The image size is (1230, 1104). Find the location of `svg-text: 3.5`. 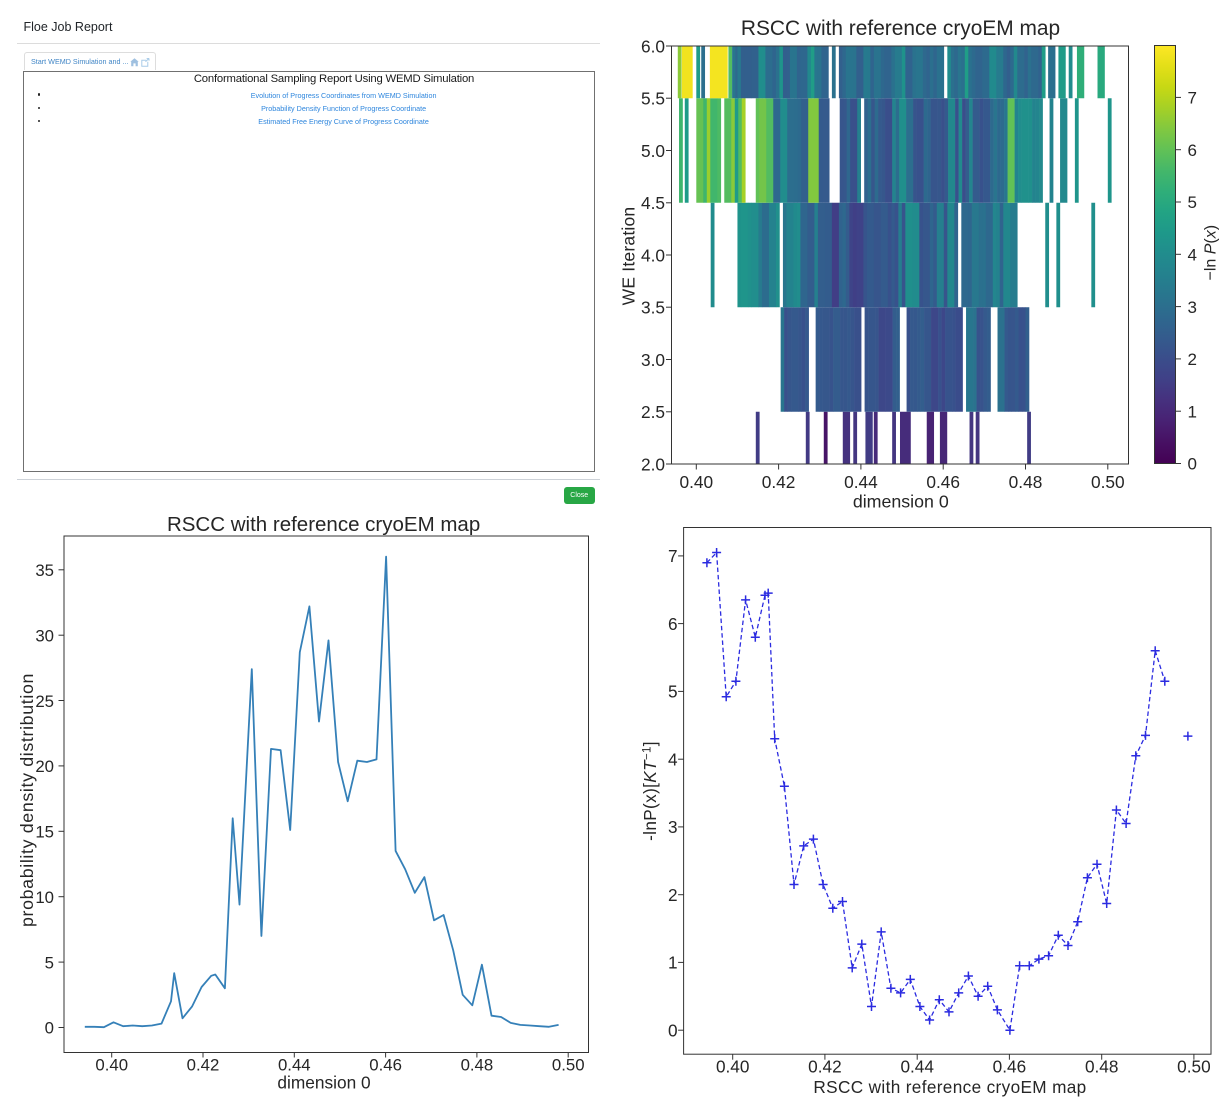

svg-text: 3.5 is located at coordinates (653, 308).